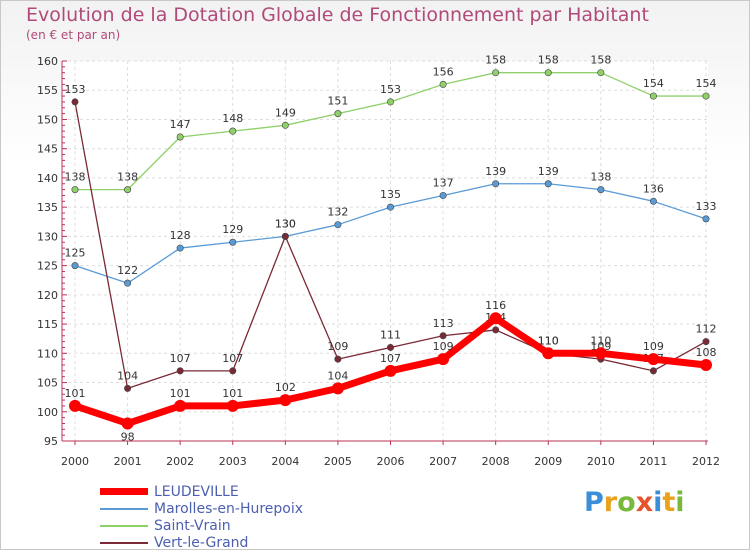 The width and height of the screenshot is (750, 551). I want to click on data-label: 135, so click(390, 194).